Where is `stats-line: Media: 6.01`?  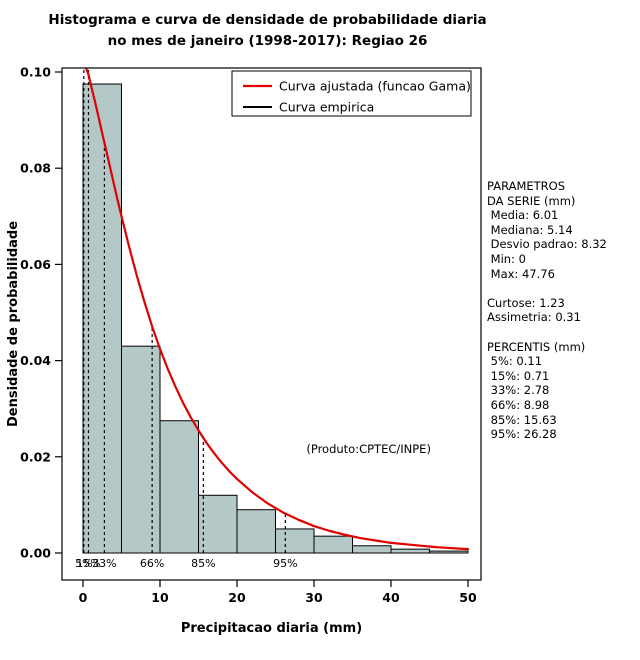 stats-line: Media: 6.01 is located at coordinates (523, 215).